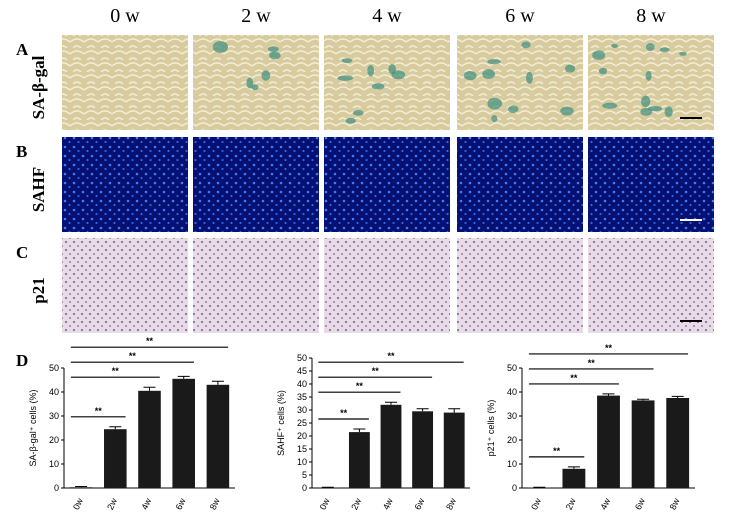 Image resolution: width=732 pixels, height=516 pixels. Describe the element at coordinates (536, 503) in the screenshot. I see `x-tick-label: 0w` at that location.